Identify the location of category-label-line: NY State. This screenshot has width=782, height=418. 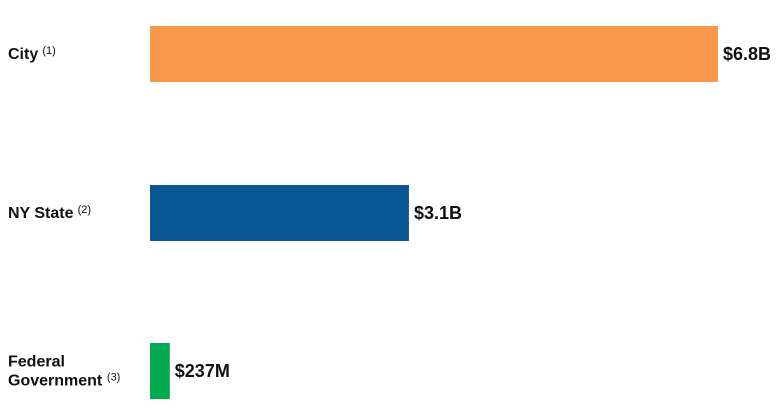
(41, 213).